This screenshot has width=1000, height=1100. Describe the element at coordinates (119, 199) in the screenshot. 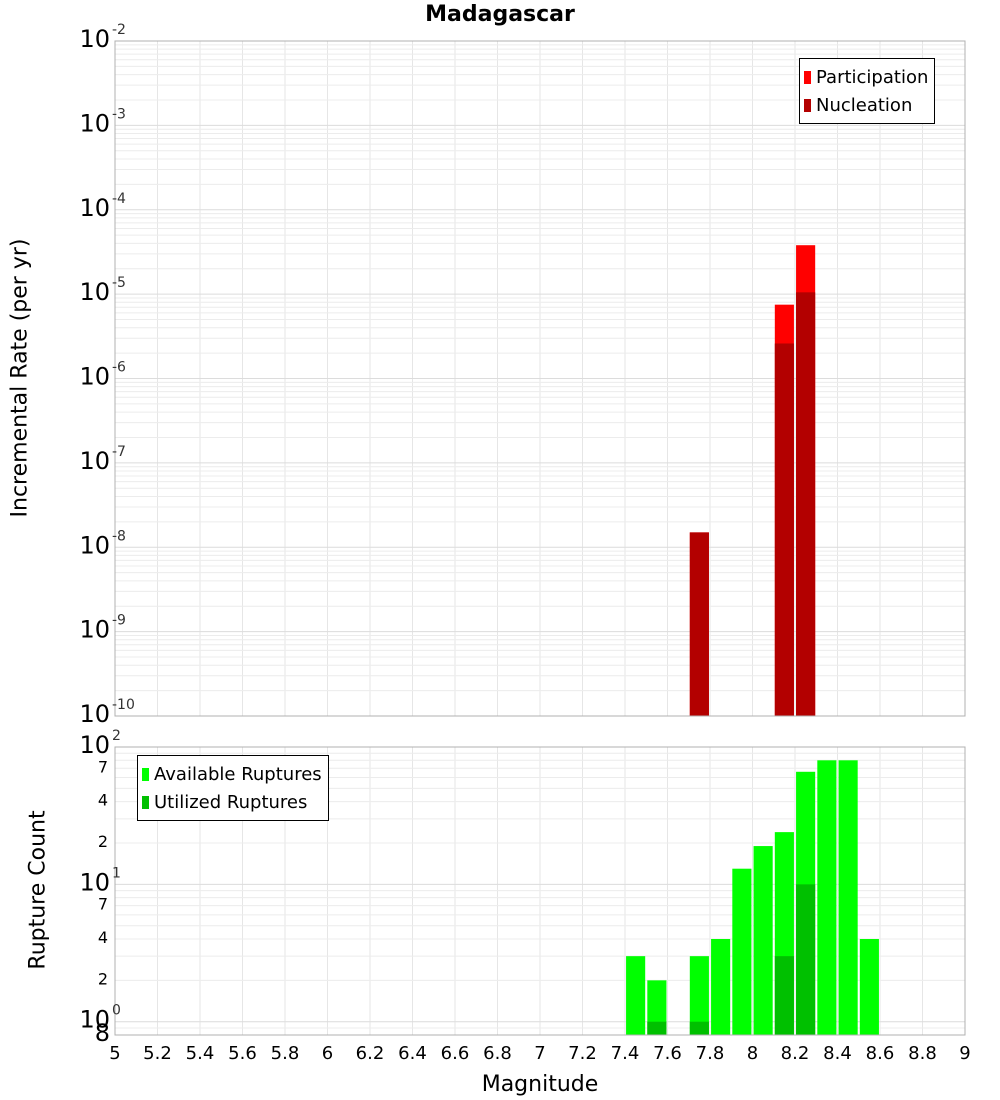

I see `y-tick-exponent: -4` at that location.